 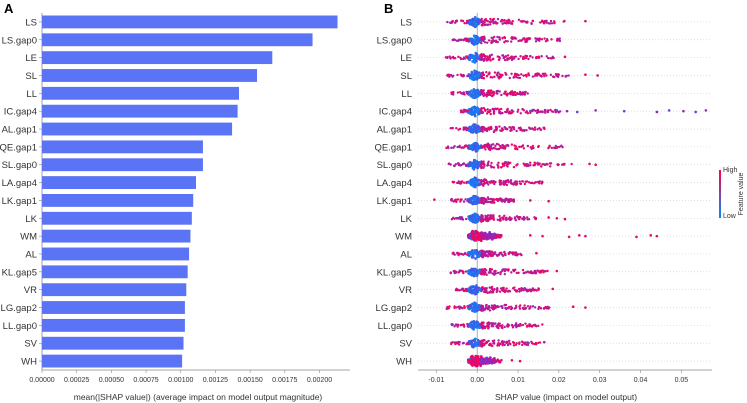 I want to click on swarm-LK.gap1, so click(x=491, y=200).